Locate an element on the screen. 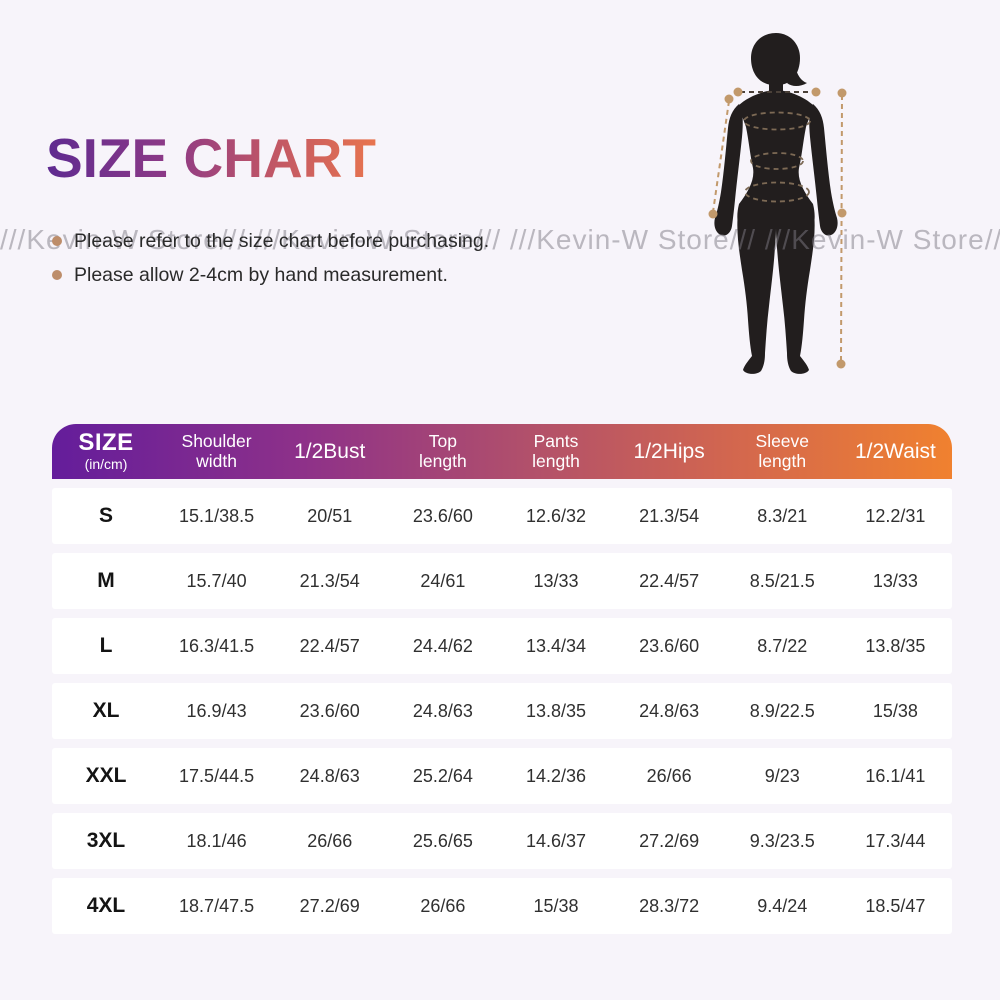 The width and height of the screenshot is (1000, 1000). header-cell: Top length is located at coordinates (442, 451).